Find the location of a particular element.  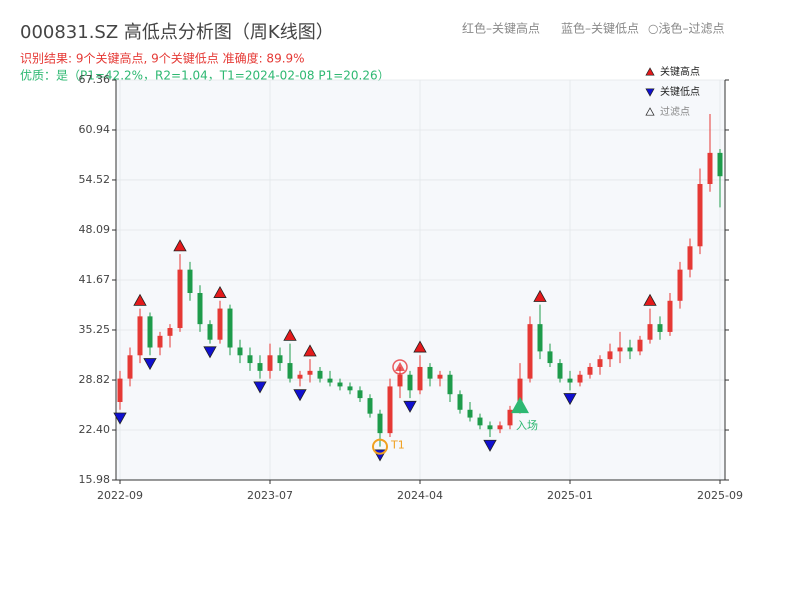

y-tick-label: 67.36 is located at coordinates (95, 79).